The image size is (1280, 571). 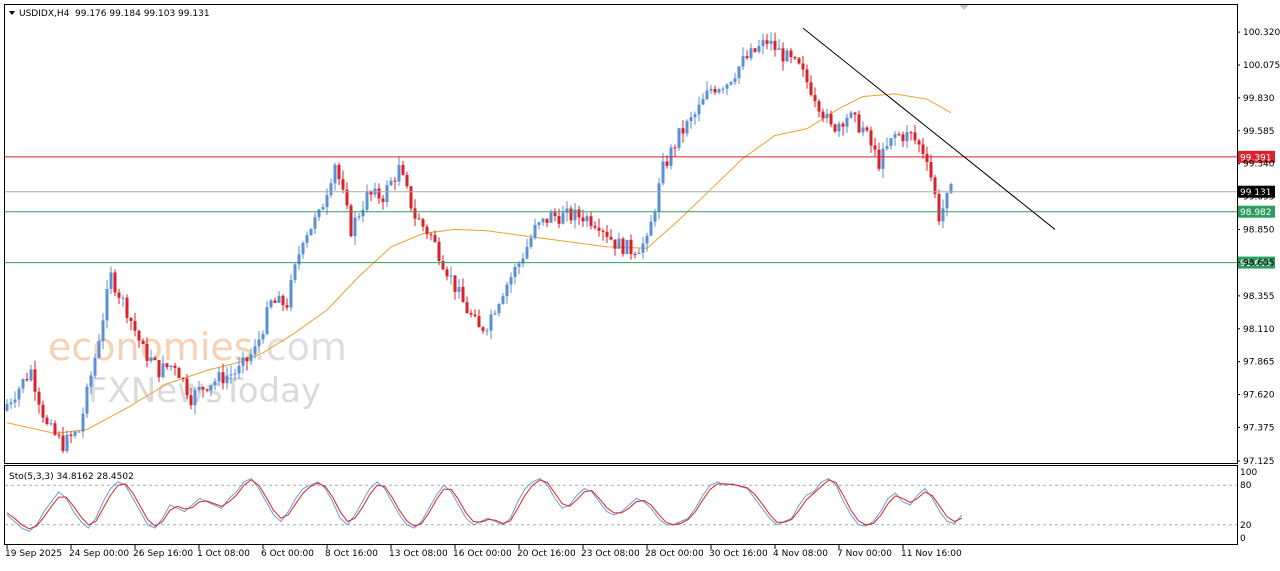 I want to click on price-tick-label: 100.075, so click(x=1261, y=66).